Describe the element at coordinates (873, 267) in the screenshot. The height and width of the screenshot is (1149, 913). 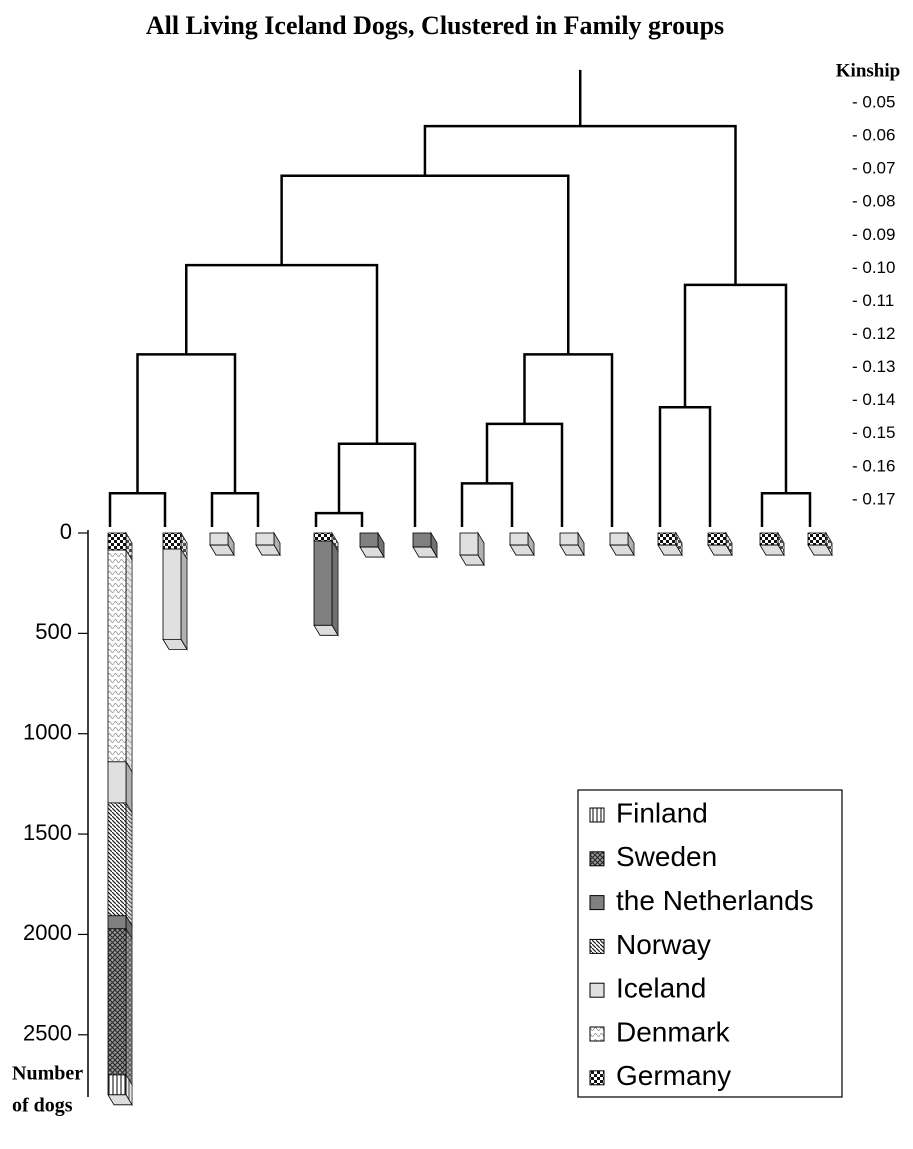
I see `kinship-tick-label: - 0.10` at that location.